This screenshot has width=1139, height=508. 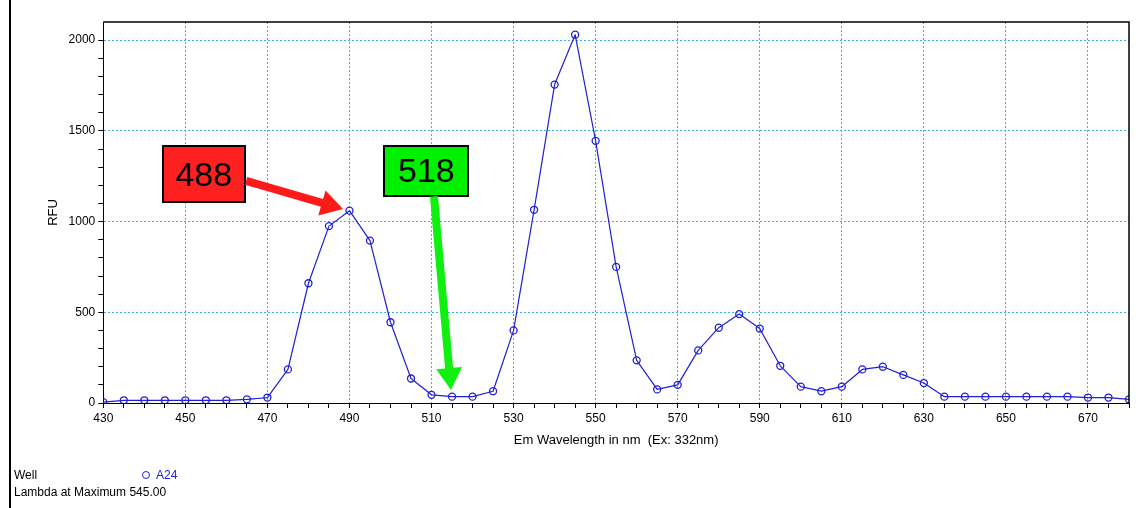 I want to click on y-tick-label: 2000, so click(x=82, y=39).